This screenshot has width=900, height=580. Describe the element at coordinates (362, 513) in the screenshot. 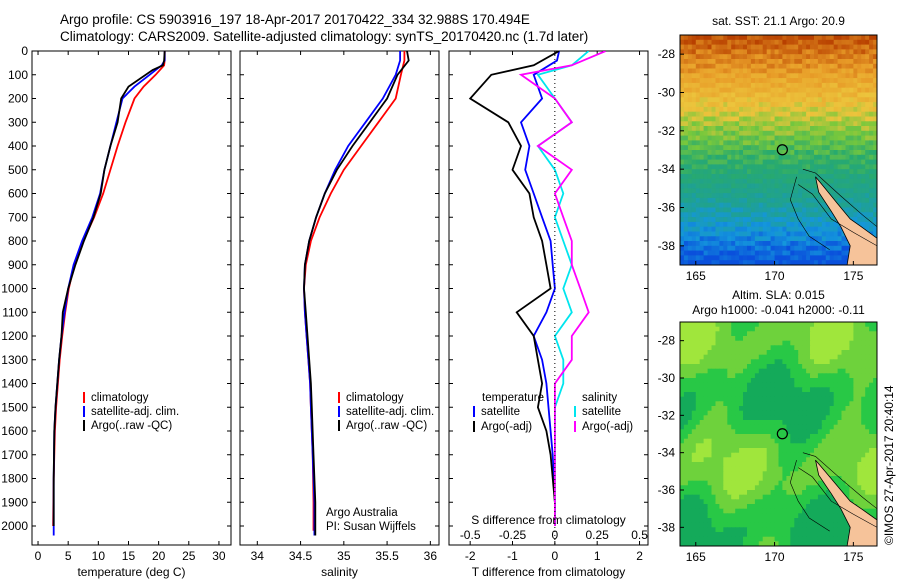

I see `annotation-argo-australia: Argo Australia` at that location.